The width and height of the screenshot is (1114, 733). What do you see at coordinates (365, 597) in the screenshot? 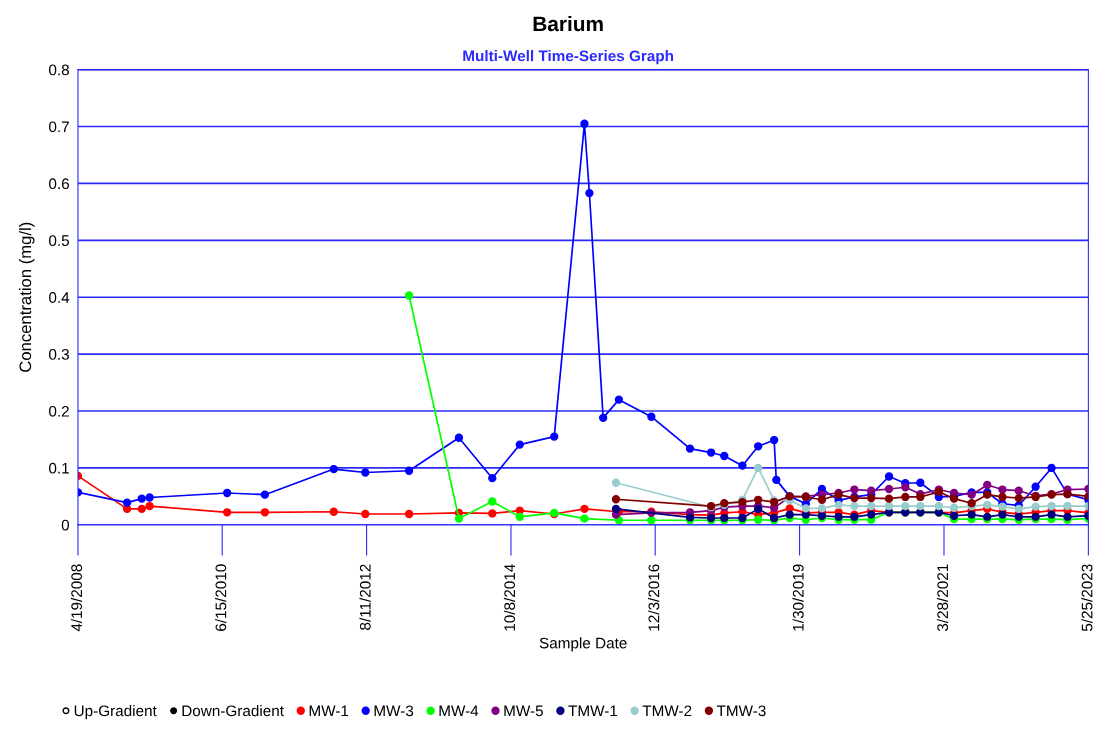
I see `x-tick-label: 8/11/2012` at bounding box center [365, 597].